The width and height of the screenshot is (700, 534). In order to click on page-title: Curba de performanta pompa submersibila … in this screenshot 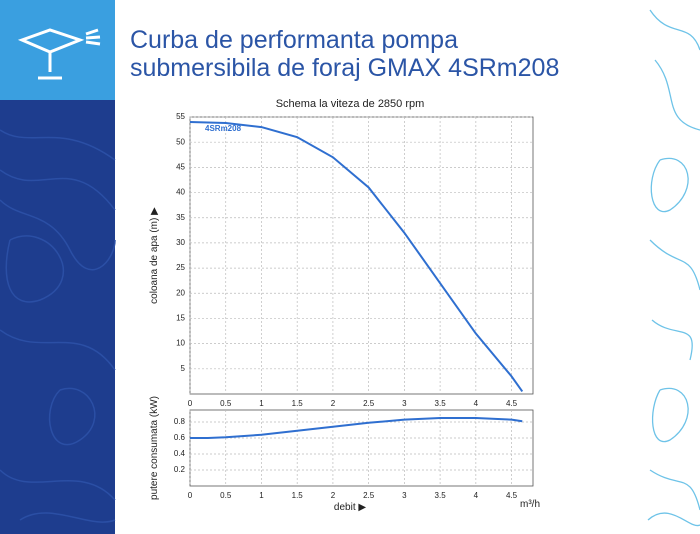, I will do `click(345, 54)`.